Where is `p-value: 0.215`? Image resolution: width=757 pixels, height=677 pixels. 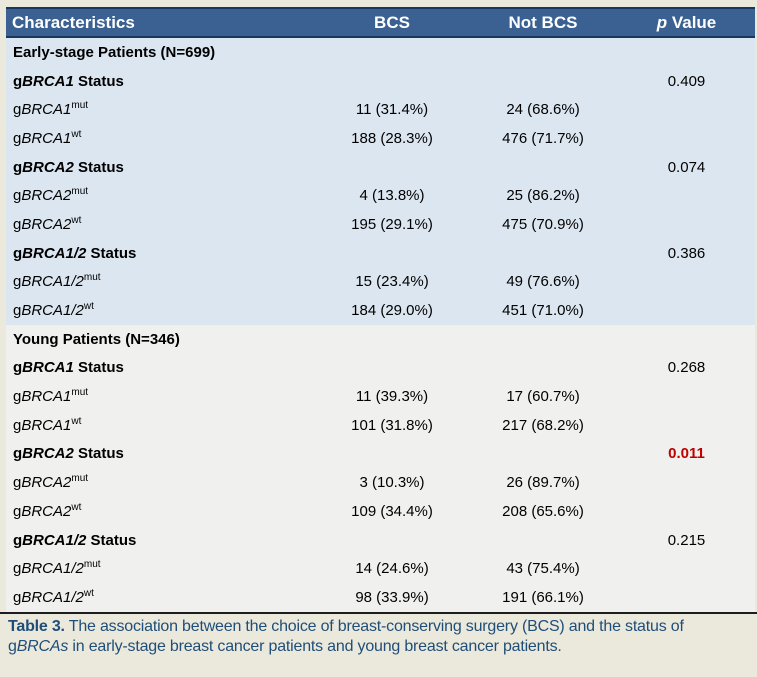 p-value: 0.215 is located at coordinates (686, 540).